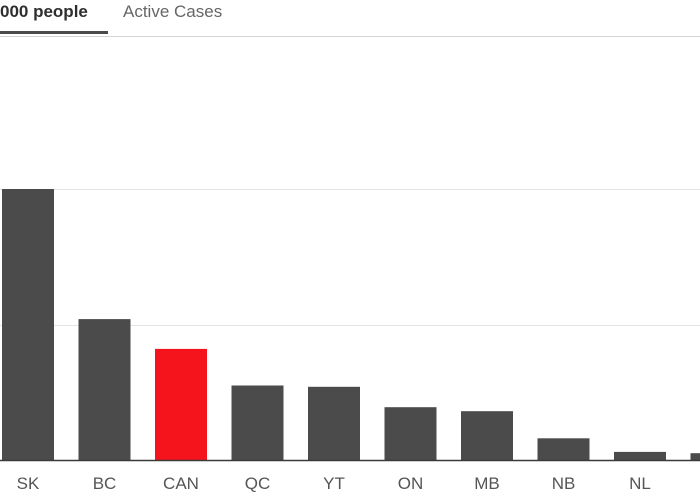 This screenshot has height=500, width=700. I want to click on x-tick-label-bc: BC, so click(105, 483).